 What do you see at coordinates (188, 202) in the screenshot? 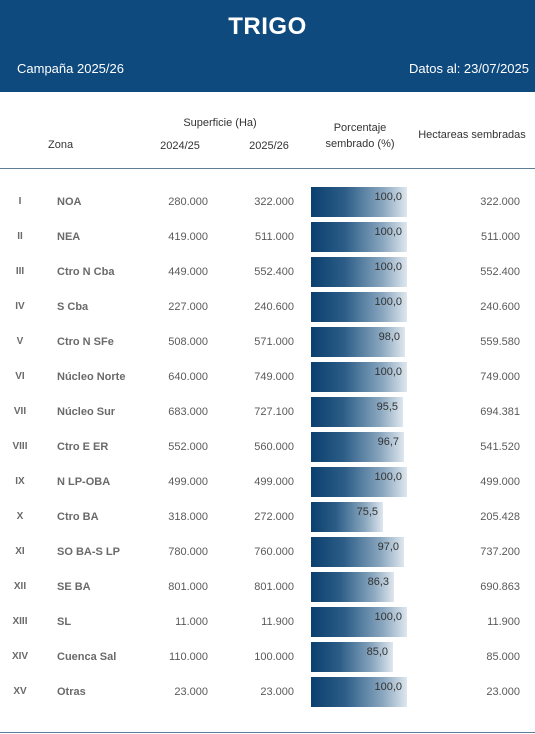
I see `area-2024-25: 280.000` at bounding box center [188, 202].